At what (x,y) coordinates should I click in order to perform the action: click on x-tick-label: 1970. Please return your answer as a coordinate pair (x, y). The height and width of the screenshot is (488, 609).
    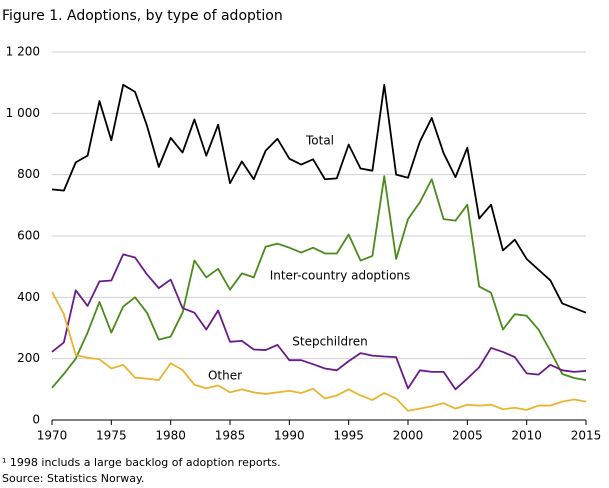
    Looking at the image, I should click on (52, 436).